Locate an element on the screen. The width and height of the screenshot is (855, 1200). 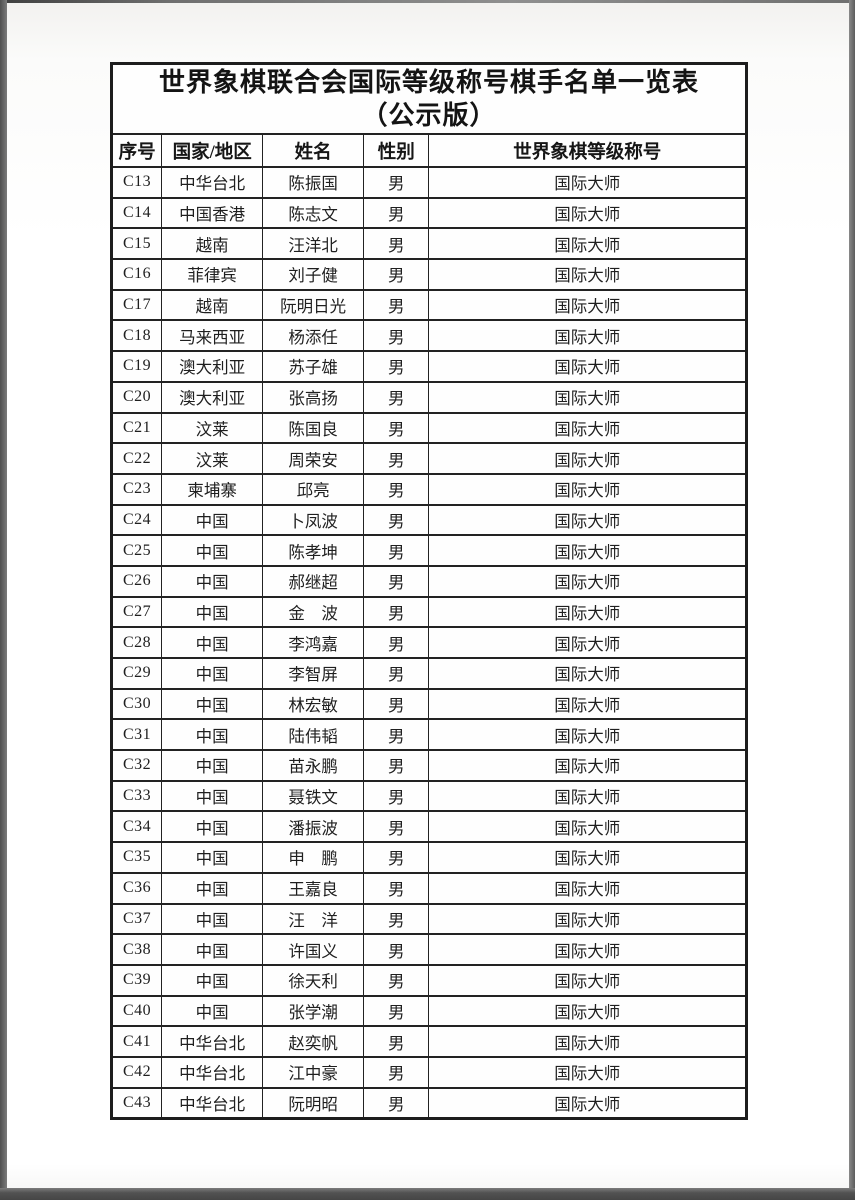
table-row: C37 中国 汪 洋 男 国际大师 is located at coordinates (428, 919).